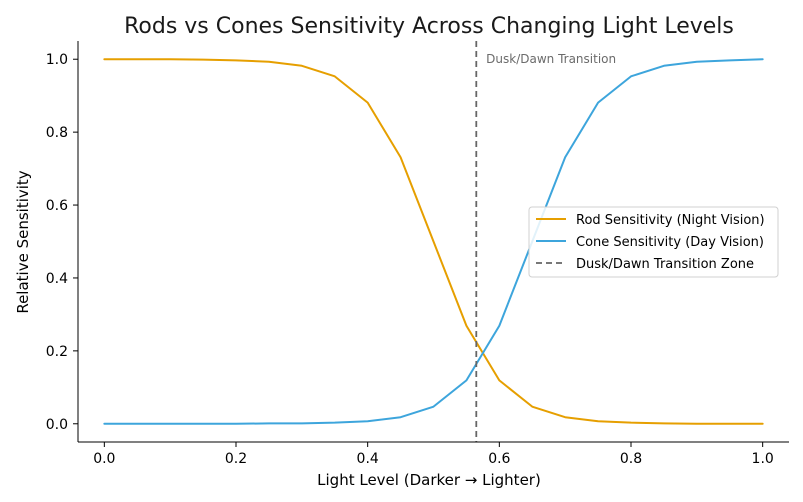  I want to click on legend-box, so click(653, 242).